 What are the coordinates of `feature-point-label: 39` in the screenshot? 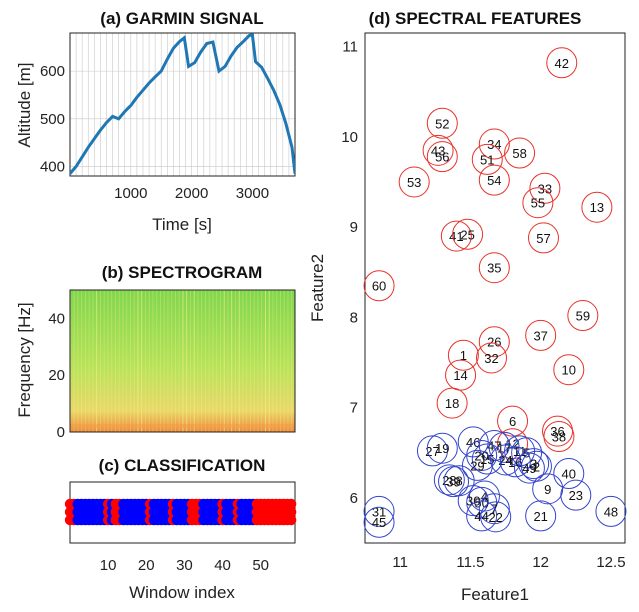 It's located at (453, 482).